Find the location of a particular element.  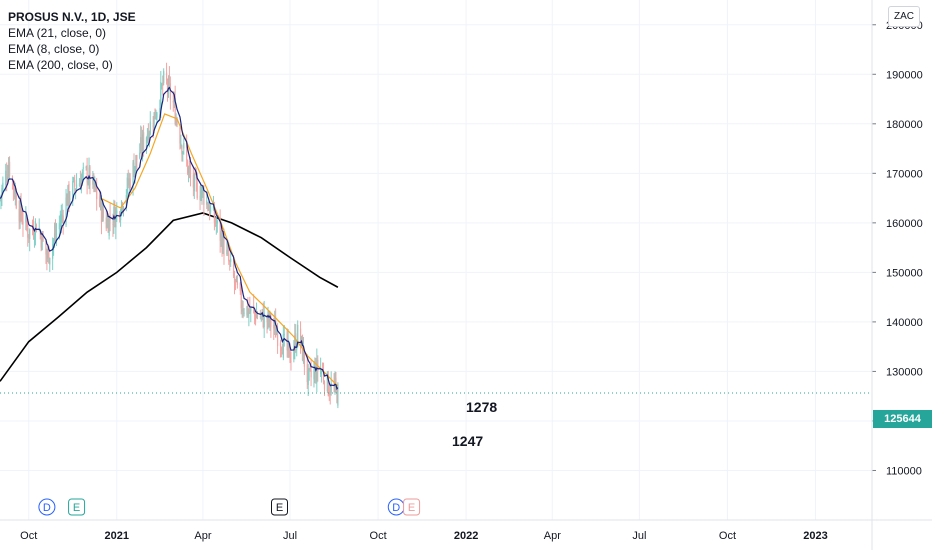

annotation-lower: 1247 is located at coordinates (468, 441).